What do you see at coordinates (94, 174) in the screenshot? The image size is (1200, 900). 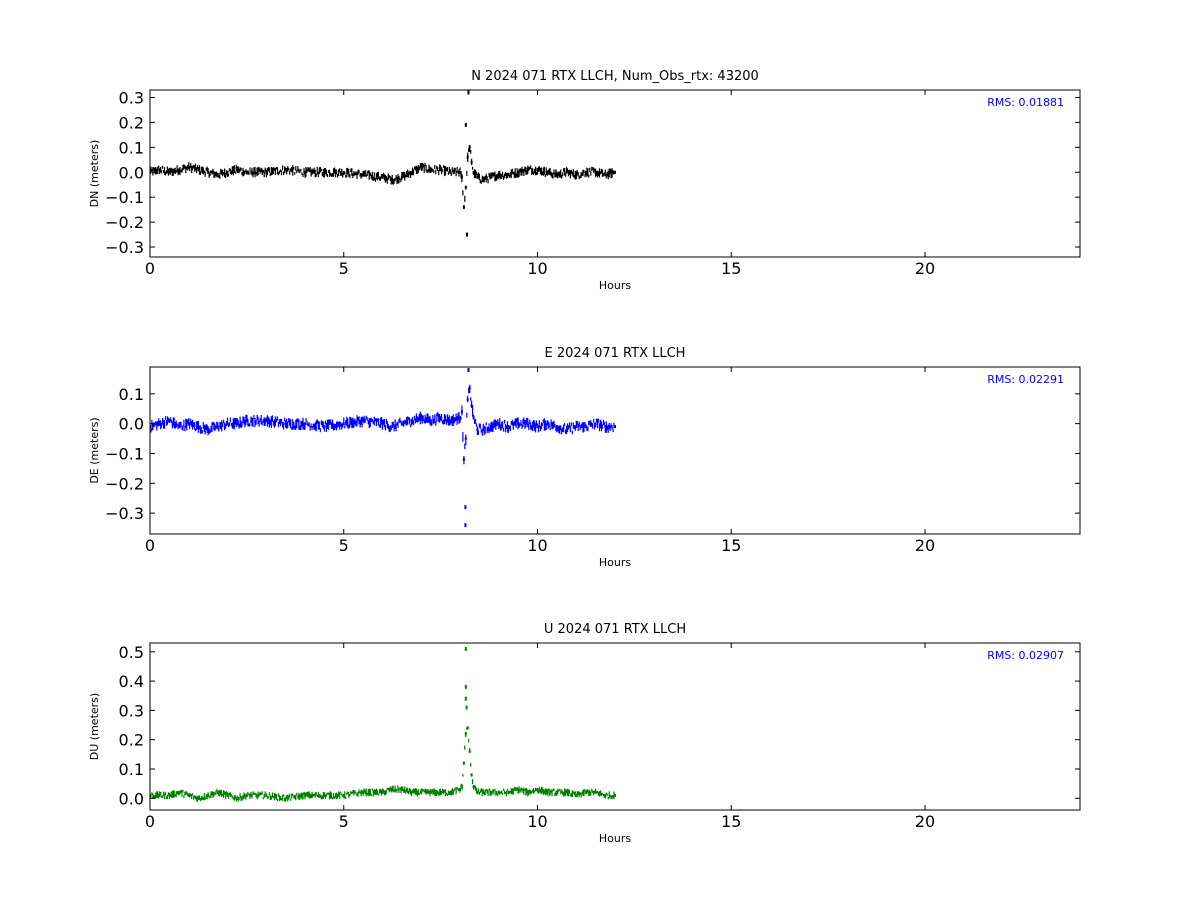 I see `y-axis-label: DN (meters)` at bounding box center [94, 174].